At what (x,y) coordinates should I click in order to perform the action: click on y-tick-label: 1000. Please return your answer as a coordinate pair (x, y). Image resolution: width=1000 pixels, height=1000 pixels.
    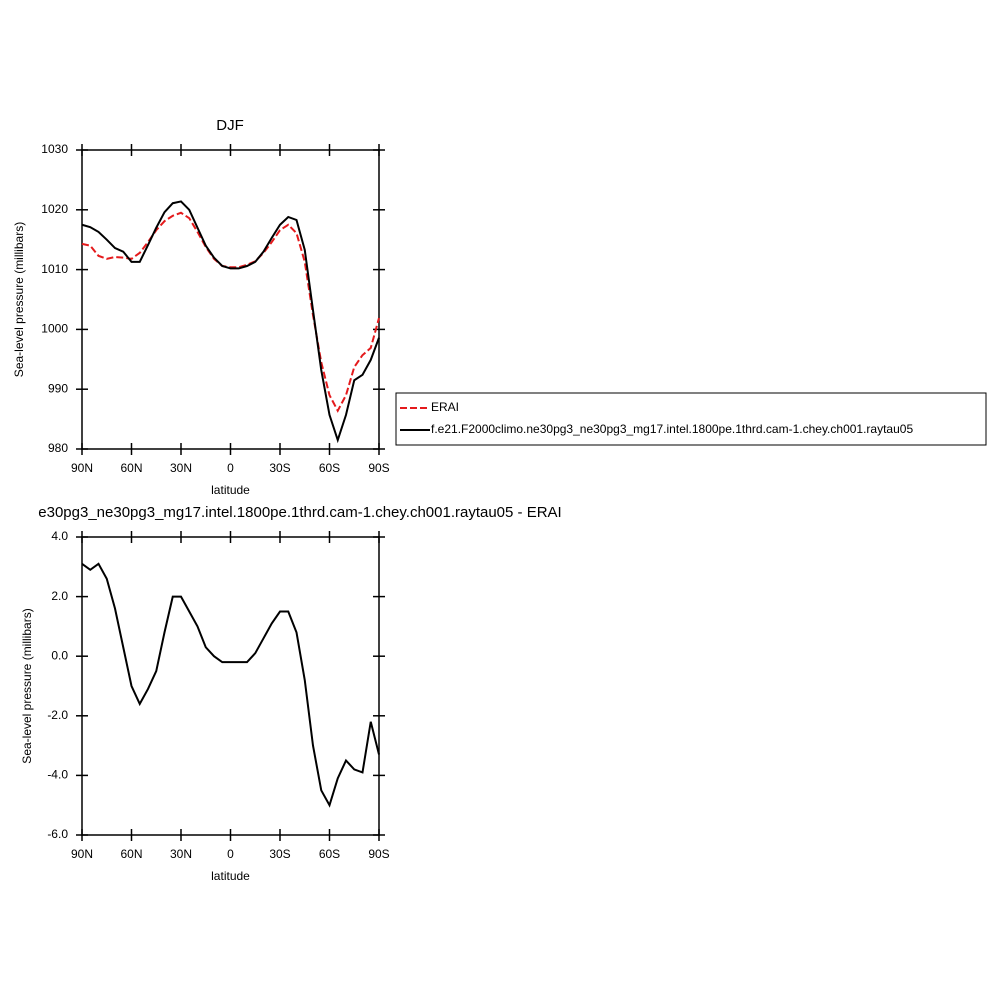
    Looking at the image, I should click on (54, 329).